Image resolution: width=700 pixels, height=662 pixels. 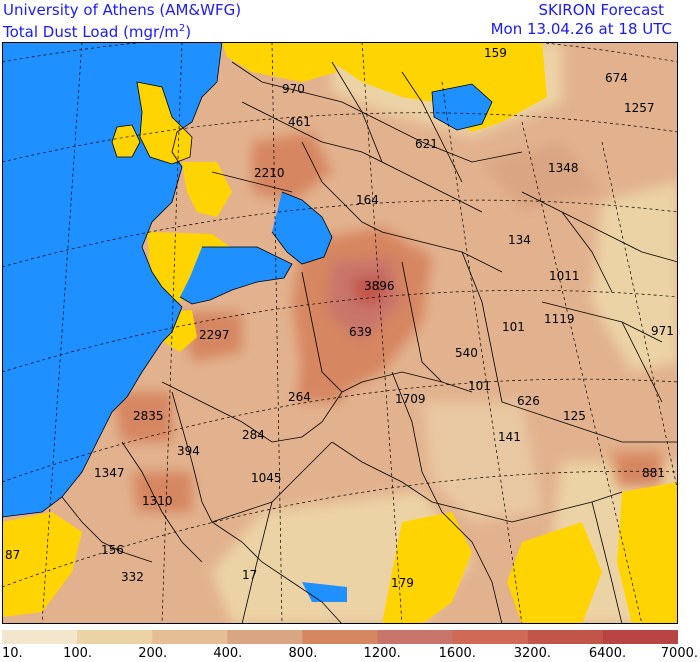 What do you see at coordinates (495, 53) in the screenshot?
I see `value-label: 159` at bounding box center [495, 53].